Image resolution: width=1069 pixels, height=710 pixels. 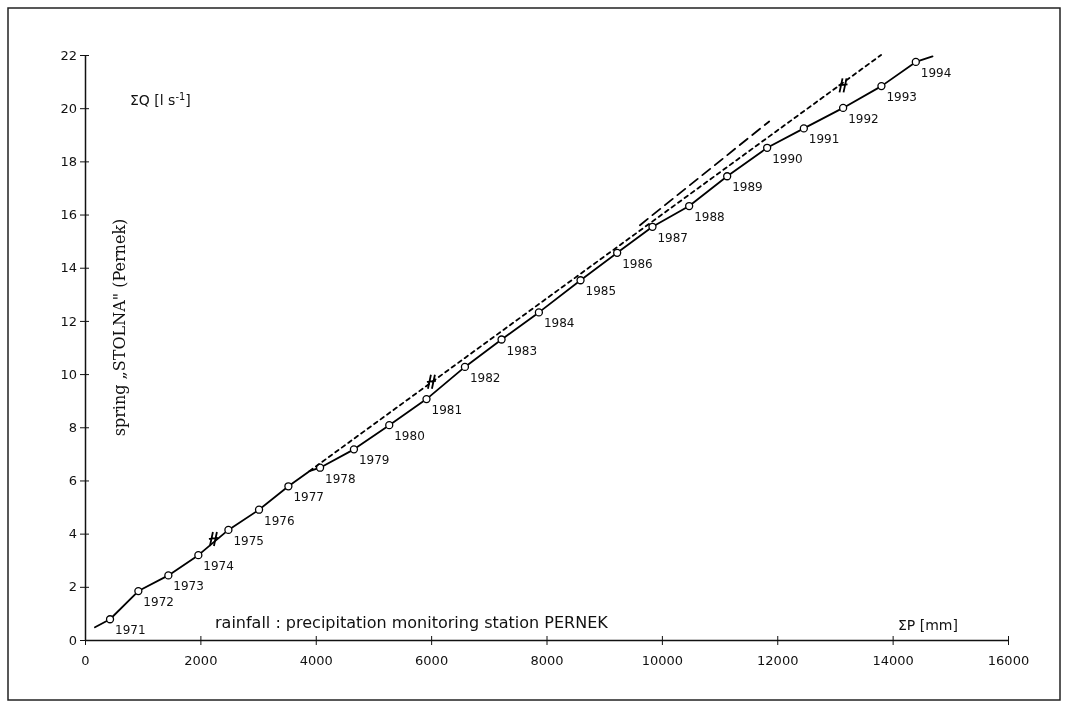 I want to click on annotation: 1974, so click(x=218, y=566).